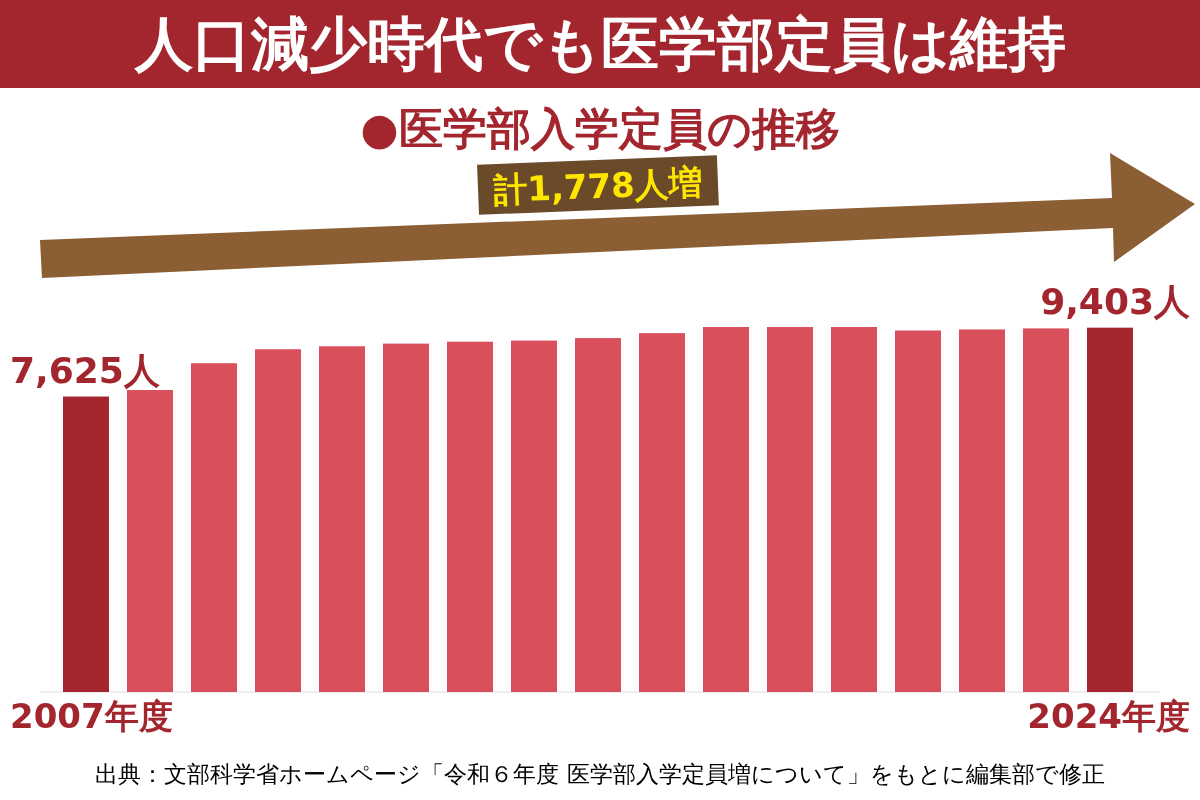  What do you see at coordinates (91, 716) in the screenshot?
I see `x-tick-label: 2007年度` at bounding box center [91, 716].